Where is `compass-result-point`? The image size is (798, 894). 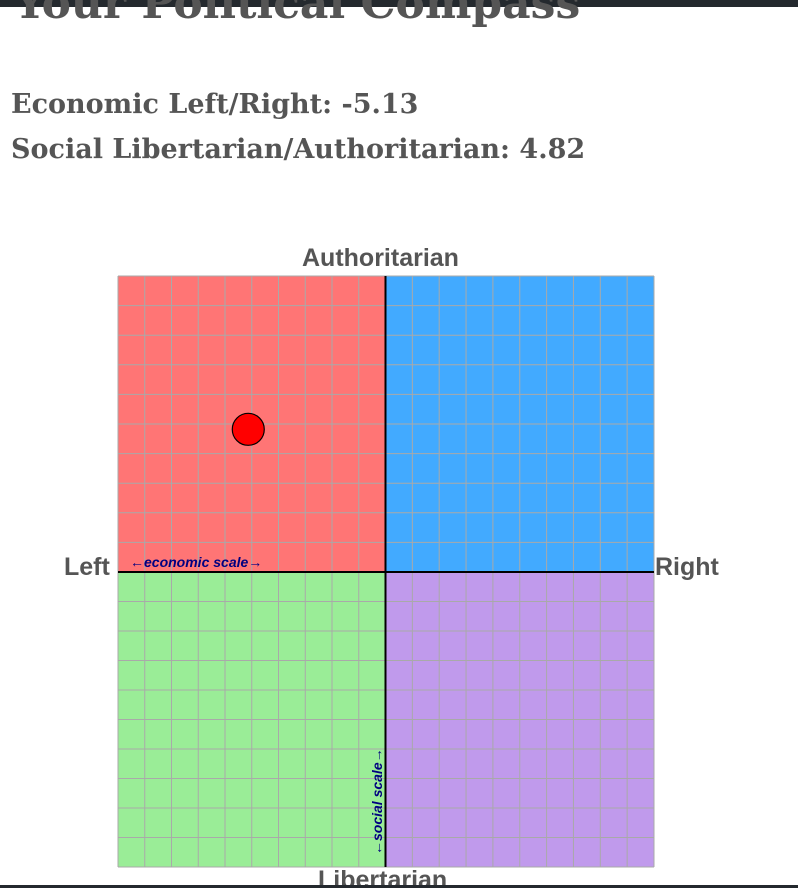
compass-result-point is located at coordinates (248, 429).